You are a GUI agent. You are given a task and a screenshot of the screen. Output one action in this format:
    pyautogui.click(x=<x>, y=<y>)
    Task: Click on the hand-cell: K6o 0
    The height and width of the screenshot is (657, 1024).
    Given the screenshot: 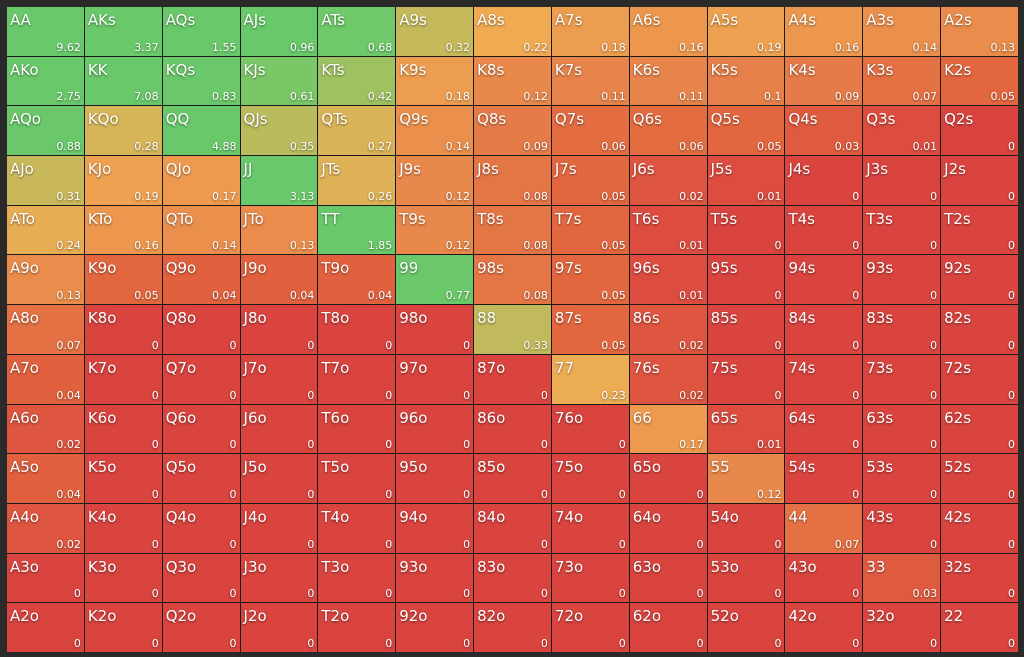 What is the action you would take?
    pyautogui.click(x=123, y=429)
    